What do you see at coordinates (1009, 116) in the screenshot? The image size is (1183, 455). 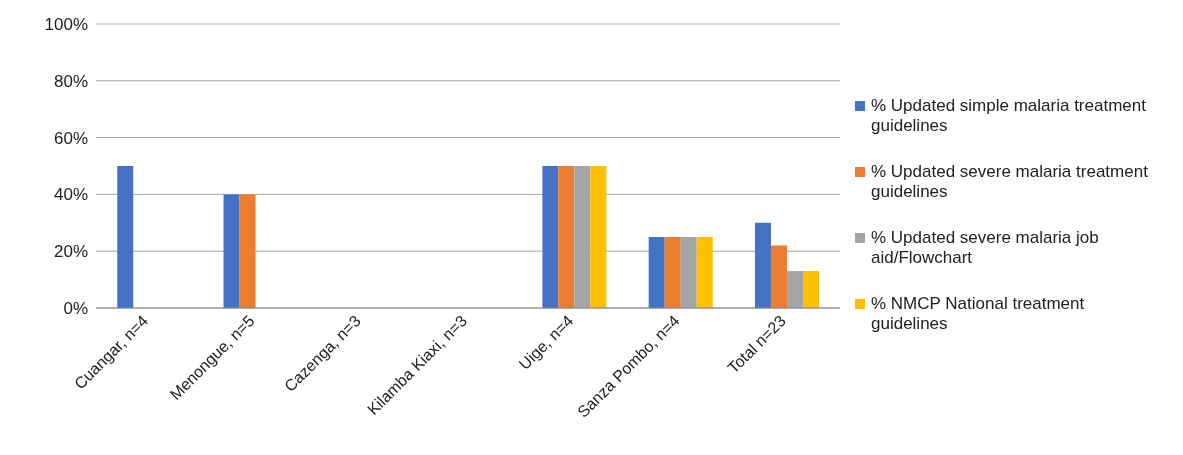 I see `legend-label: % Updated simple malaria treatment guidelines` at bounding box center [1009, 116].